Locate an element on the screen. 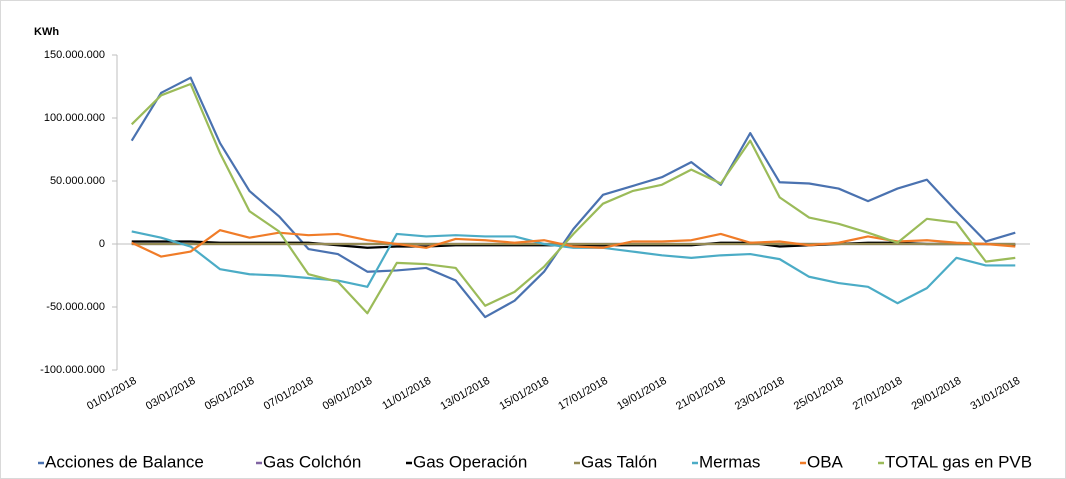  legend-label: Acciones de Balance is located at coordinates (124, 461).